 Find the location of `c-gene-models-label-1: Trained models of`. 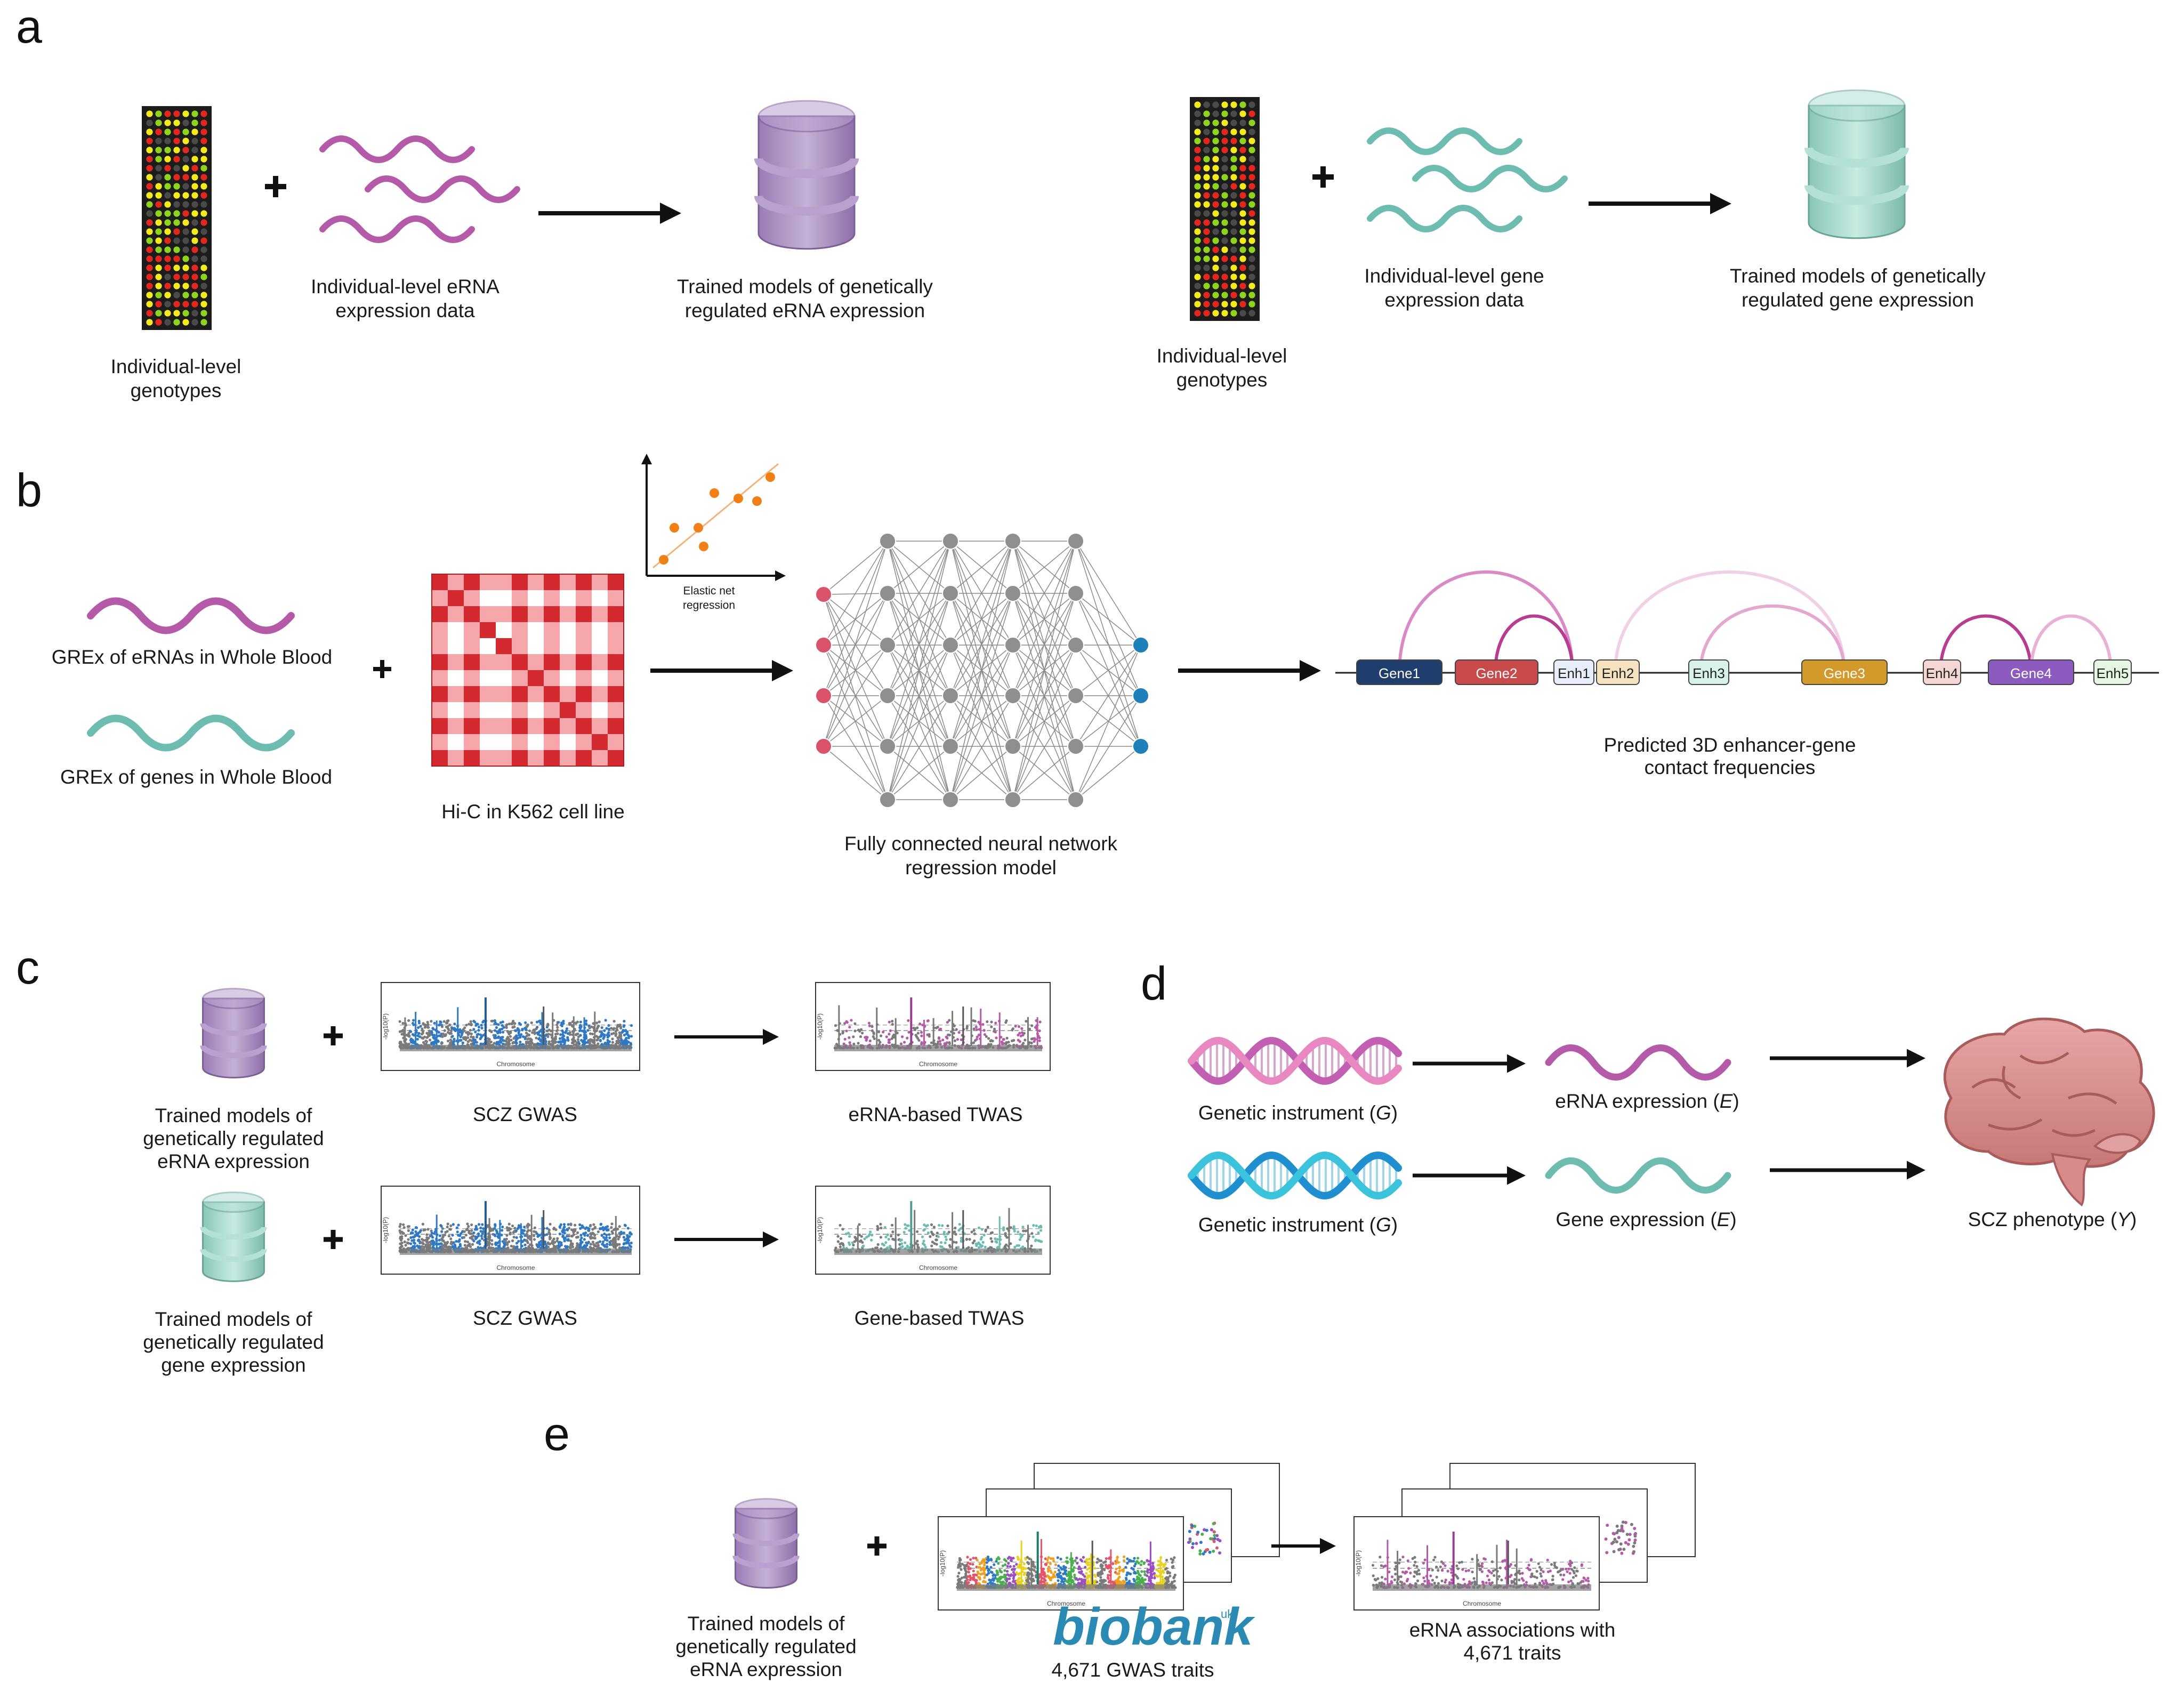

c-gene-models-label-1: Trained models of is located at coordinates (233, 1319).